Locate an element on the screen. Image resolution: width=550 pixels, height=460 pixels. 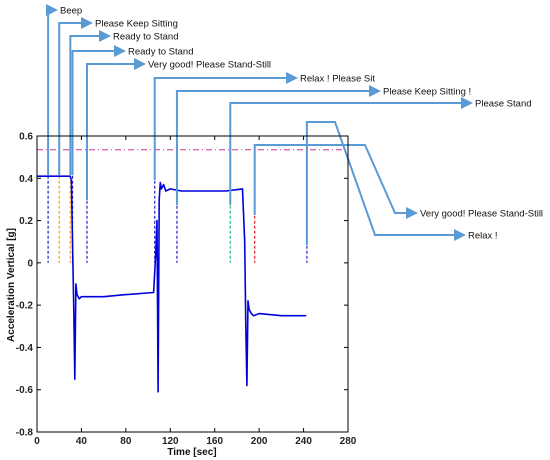
y-tick-label: -0.4 is located at coordinates (25, 348).